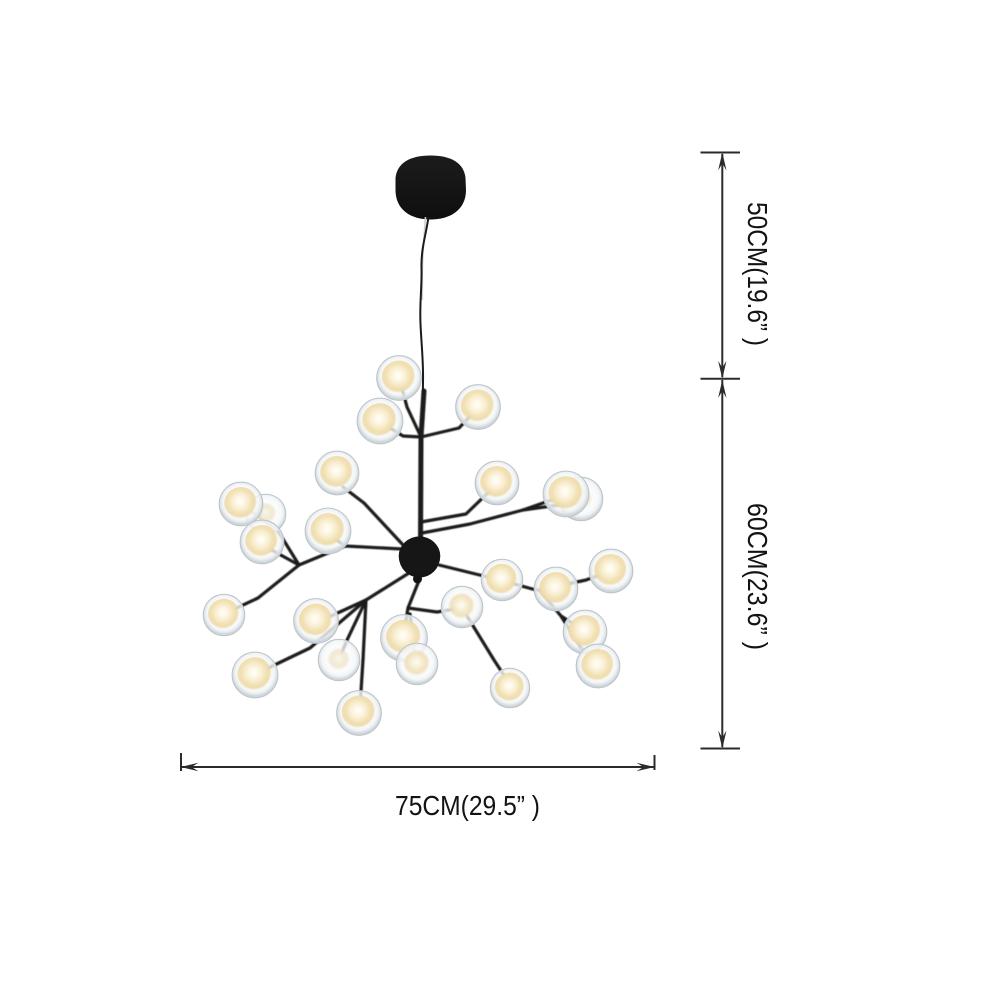  Describe the element at coordinates (467, 805) in the screenshot. I see `svg-text: 75CM(29.5” )` at that location.